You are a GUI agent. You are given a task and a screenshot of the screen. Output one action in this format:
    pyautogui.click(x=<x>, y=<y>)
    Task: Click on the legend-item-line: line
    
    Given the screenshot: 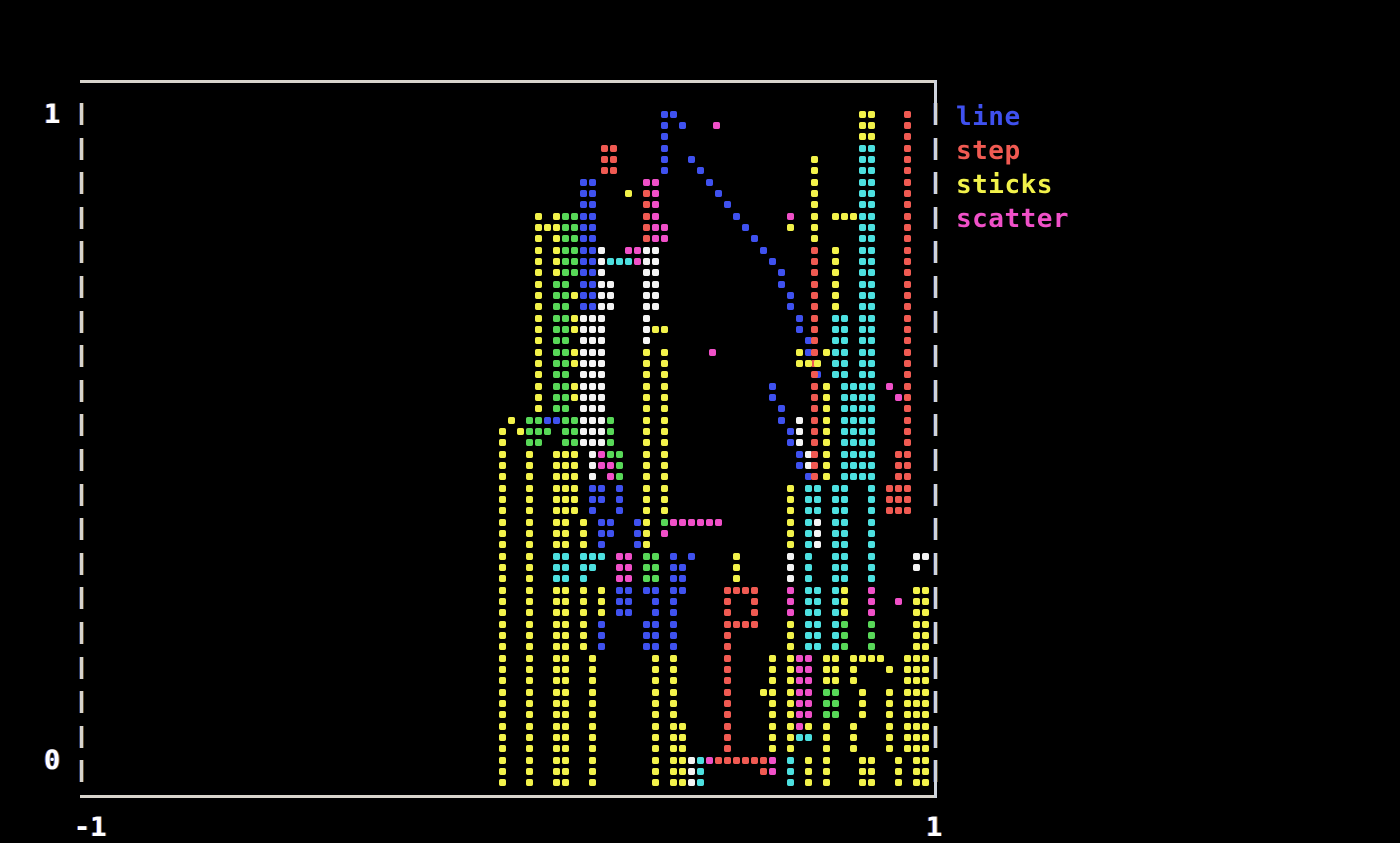 What is the action you would take?
    pyautogui.click(x=1012, y=117)
    